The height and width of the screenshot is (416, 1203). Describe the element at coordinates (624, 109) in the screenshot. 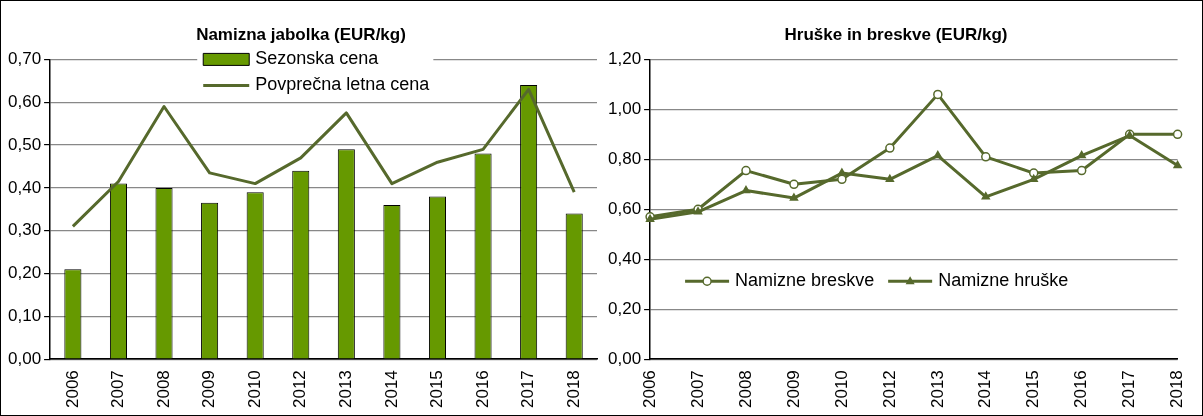

I see `y-tick-label: 1,00` at that location.